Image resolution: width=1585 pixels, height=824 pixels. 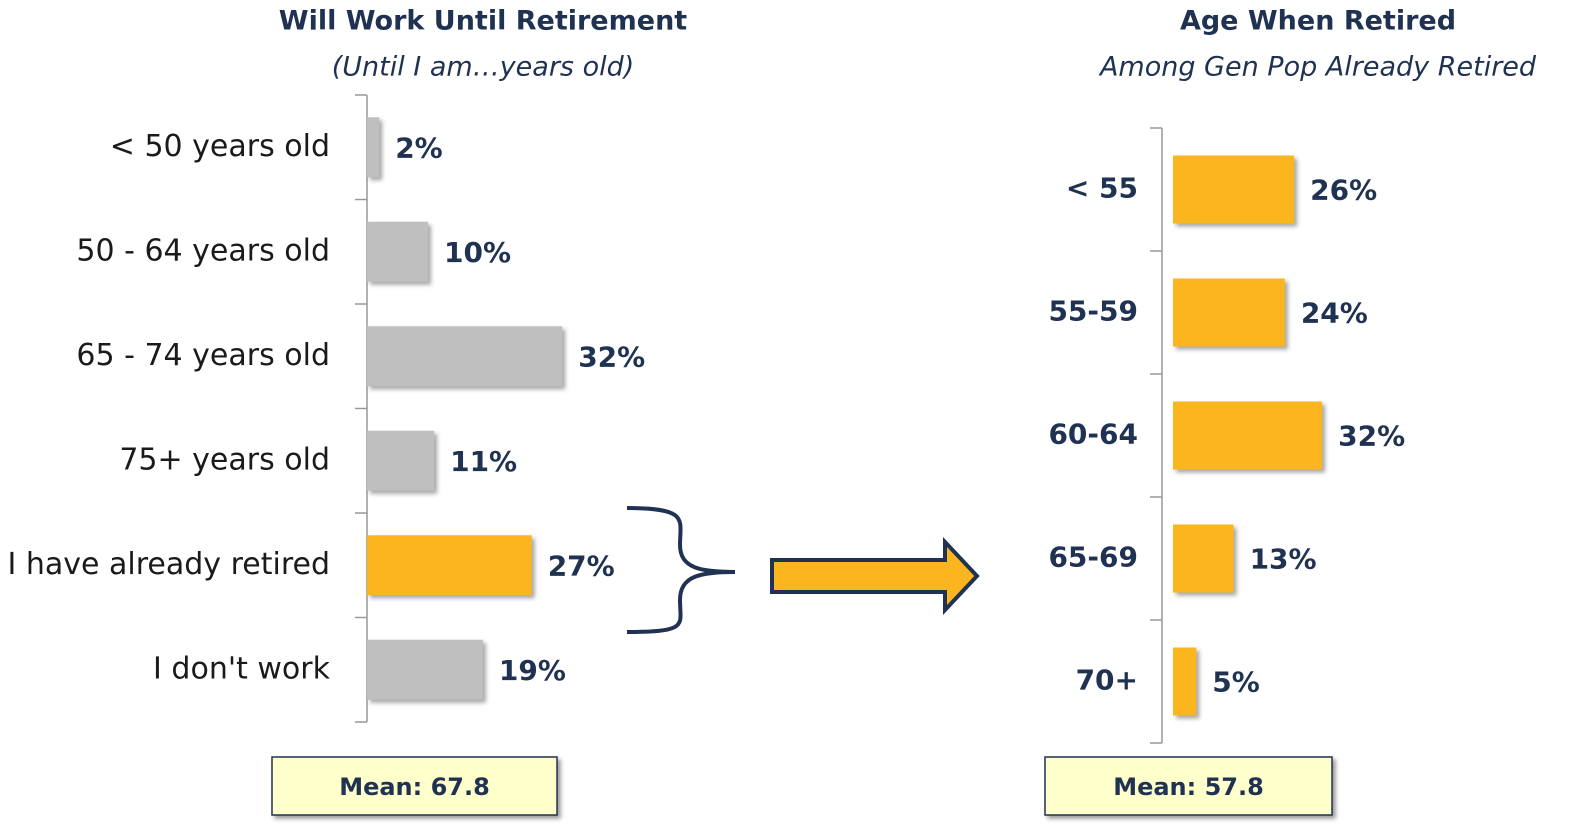 I want to click on category-label: 65-69, so click(x=1093, y=557).